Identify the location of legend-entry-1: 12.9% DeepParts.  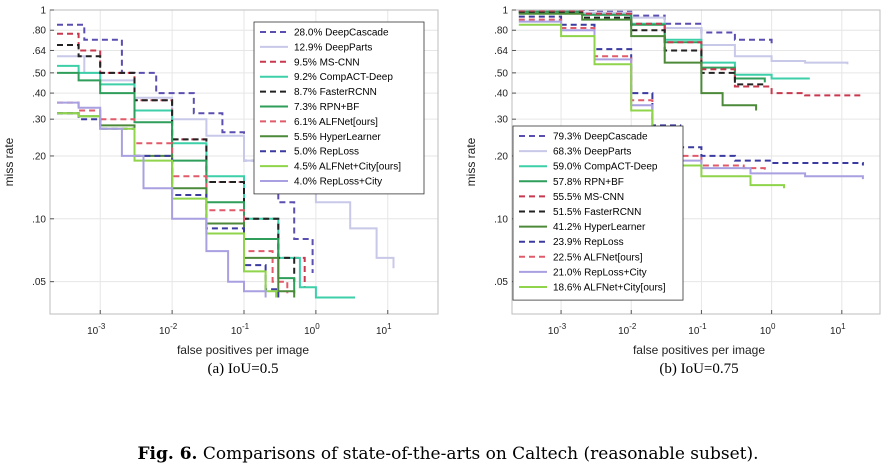
(333, 47).